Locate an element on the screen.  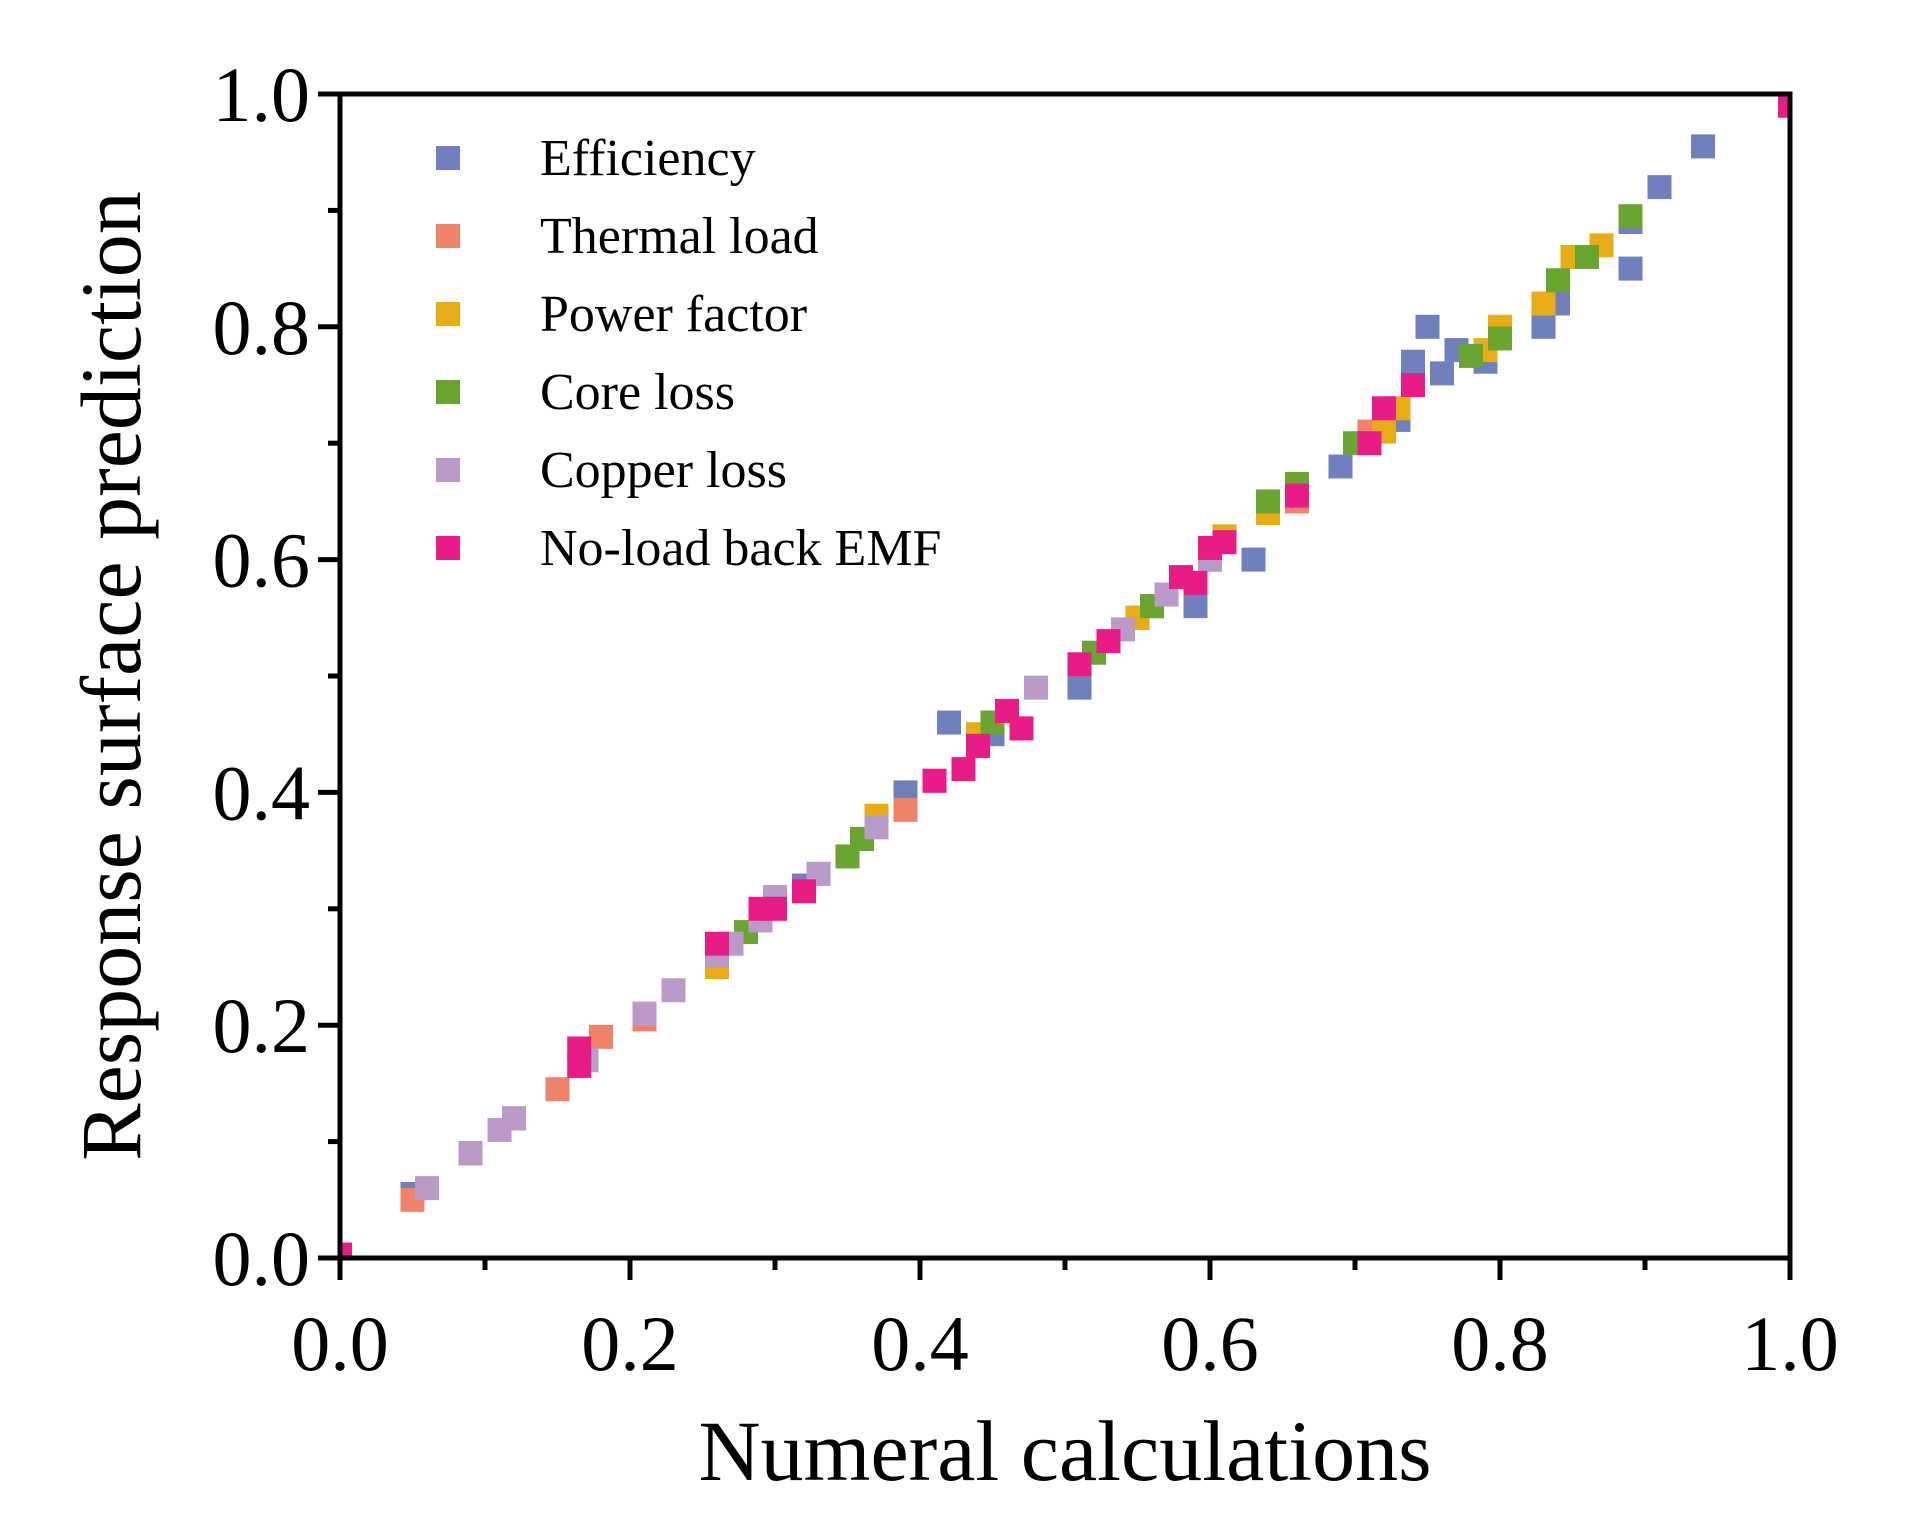
y-tick-label: 0.0 is located at coordinates (262, 1258).